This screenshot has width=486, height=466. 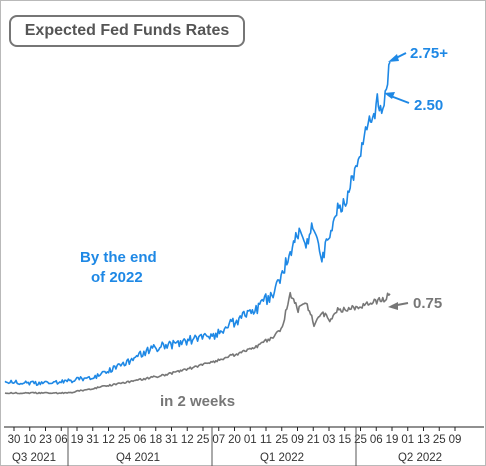 I want to click on x-tick-label: 13, so click(x=423, y=440).